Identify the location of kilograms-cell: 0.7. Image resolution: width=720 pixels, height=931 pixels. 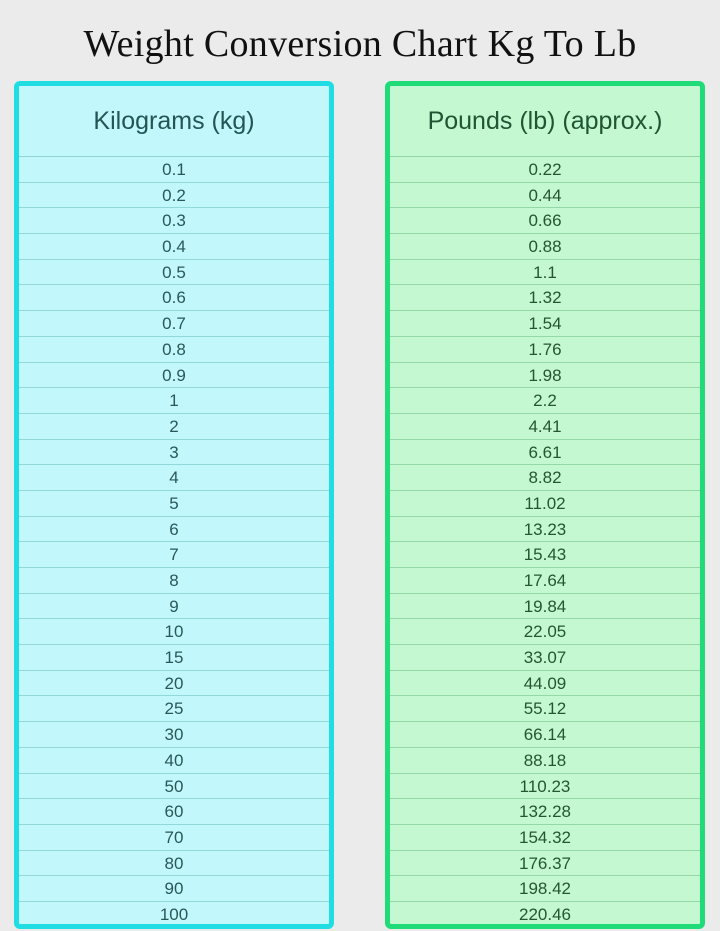
(174, 324).